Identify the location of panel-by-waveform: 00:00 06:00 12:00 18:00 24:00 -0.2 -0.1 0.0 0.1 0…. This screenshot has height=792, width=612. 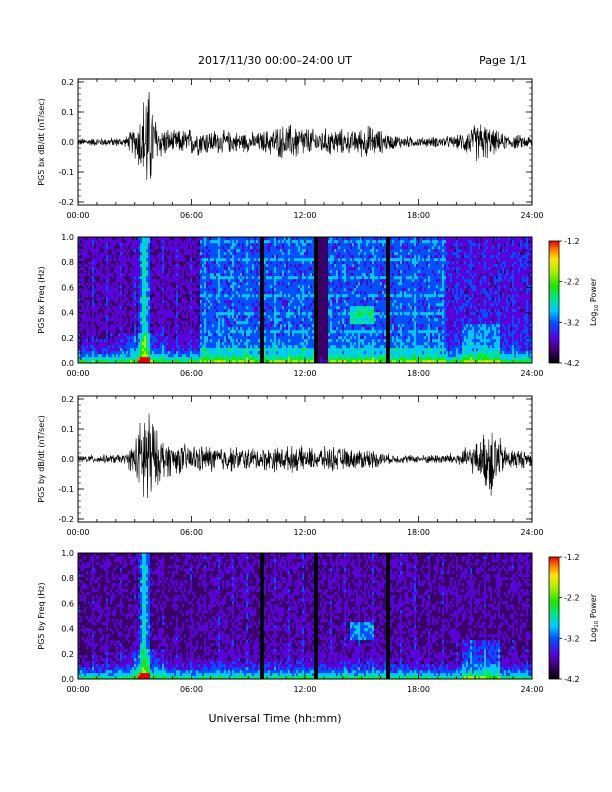
(290, 466).